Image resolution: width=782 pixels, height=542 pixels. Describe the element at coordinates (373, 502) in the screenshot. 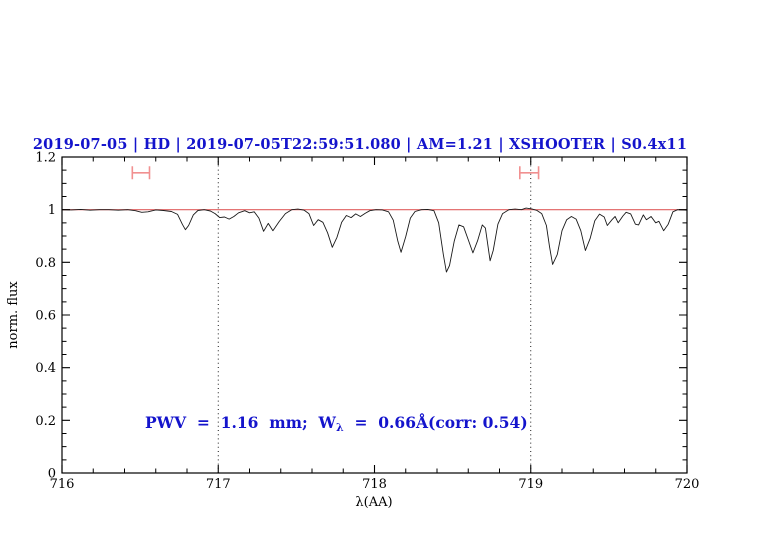

I see `x-axis-label: λ(AA)` at that location.